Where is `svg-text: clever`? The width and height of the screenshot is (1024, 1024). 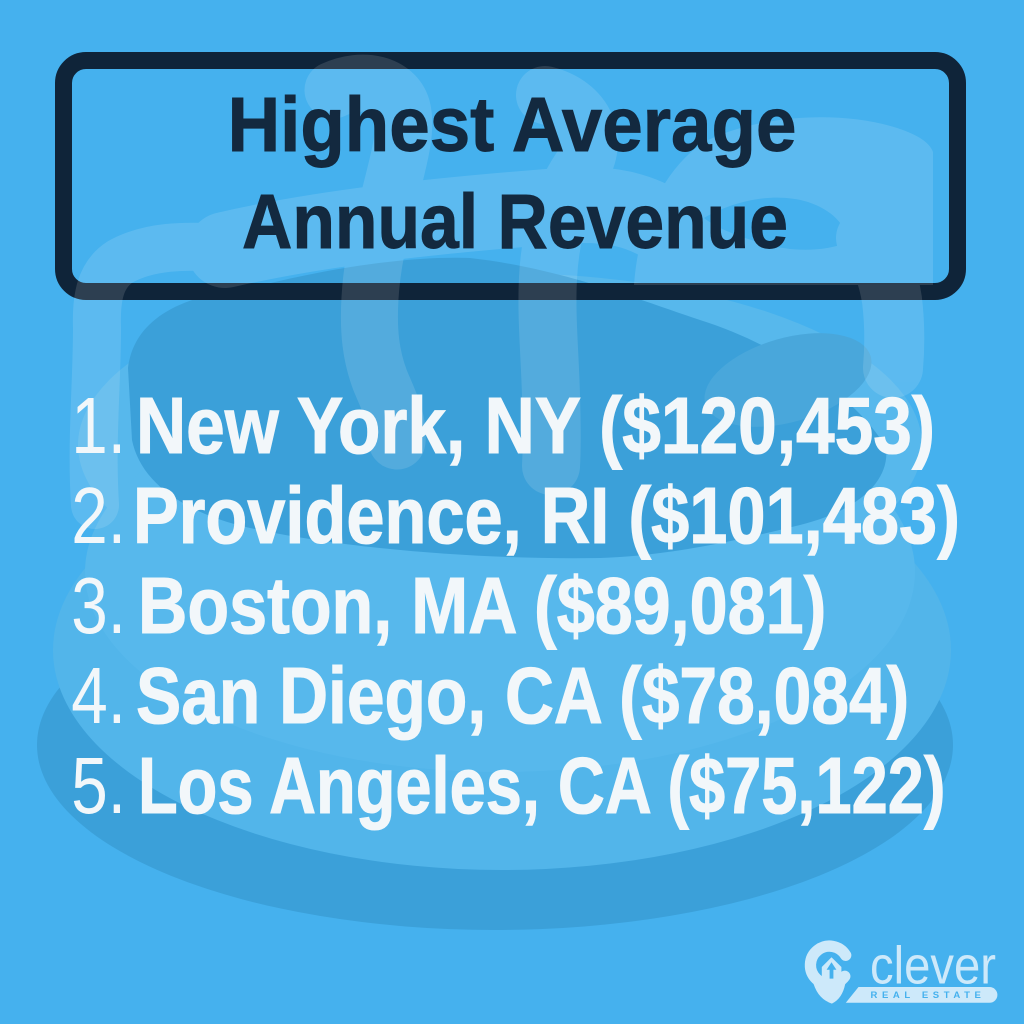 svg-text: clever is located at coordinates (933, 965).